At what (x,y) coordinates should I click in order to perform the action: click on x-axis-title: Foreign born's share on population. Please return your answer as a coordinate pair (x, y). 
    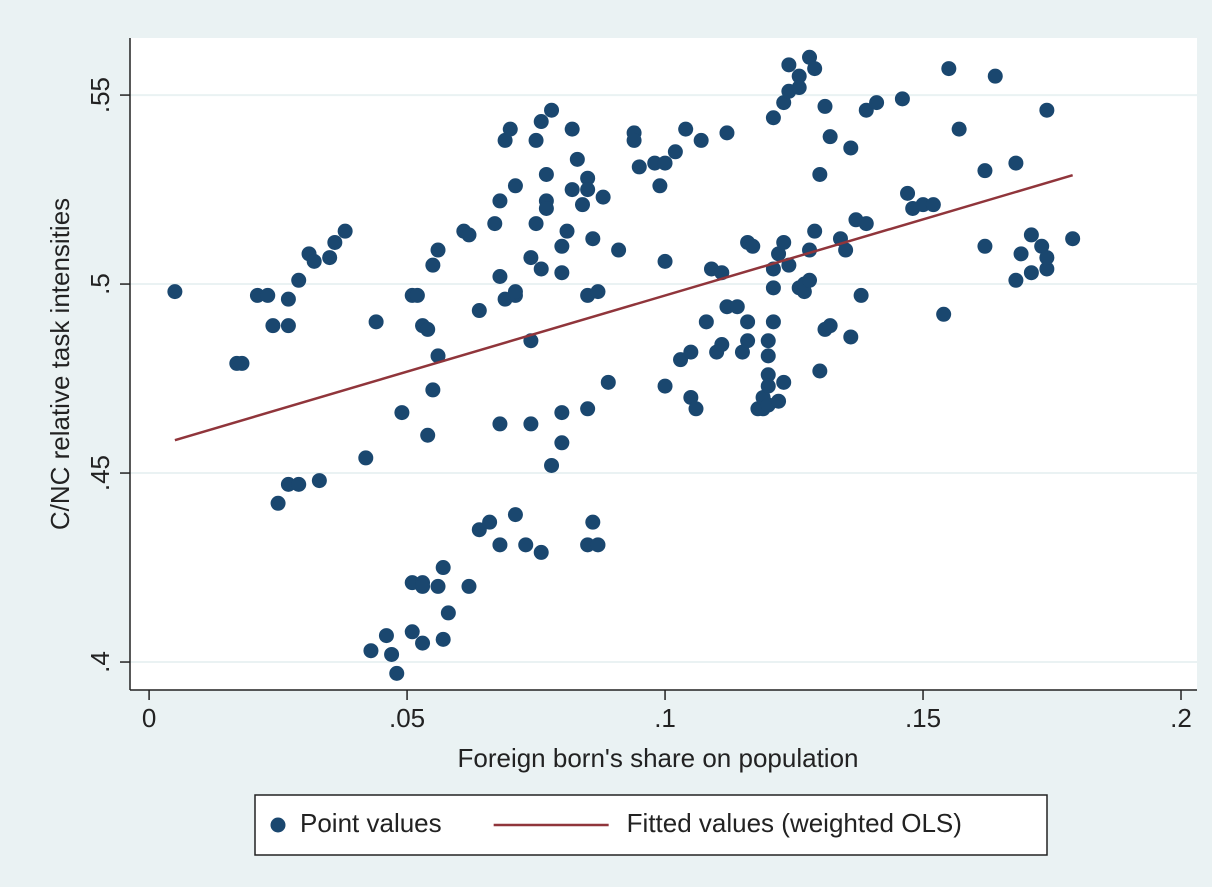
    Looking at the image, I should click on (657, 758).